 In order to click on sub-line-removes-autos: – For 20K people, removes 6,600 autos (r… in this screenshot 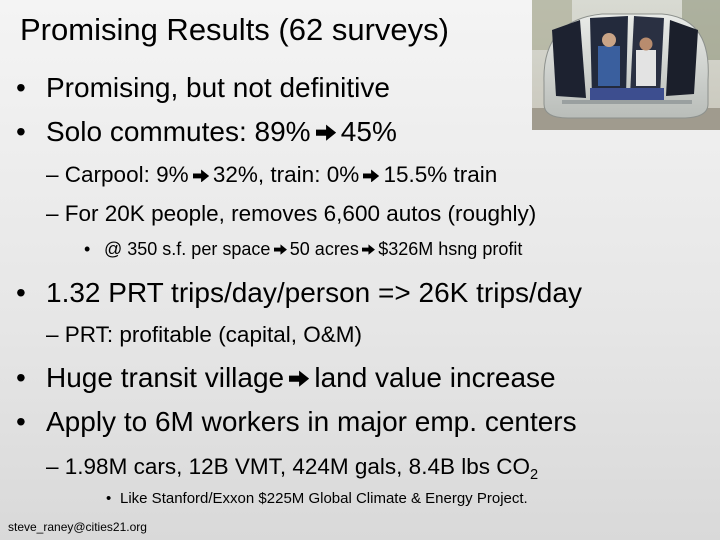, I will do `click(291, 214)`.